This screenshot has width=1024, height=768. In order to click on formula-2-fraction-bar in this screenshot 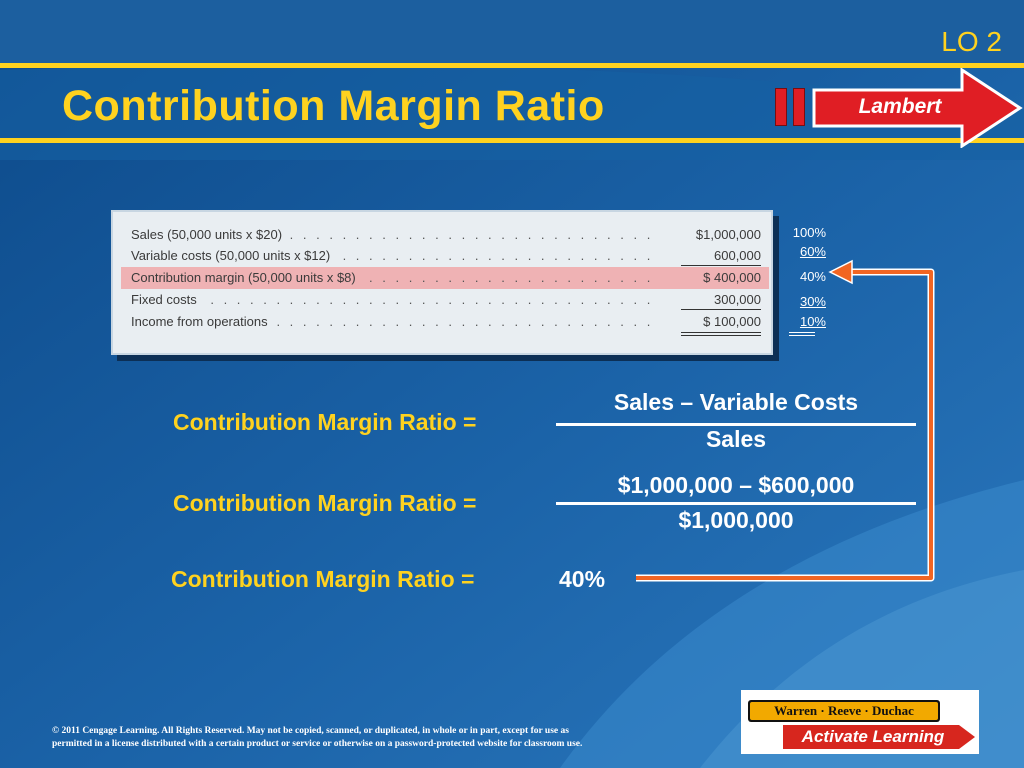, I will do `click(736, 503)`.